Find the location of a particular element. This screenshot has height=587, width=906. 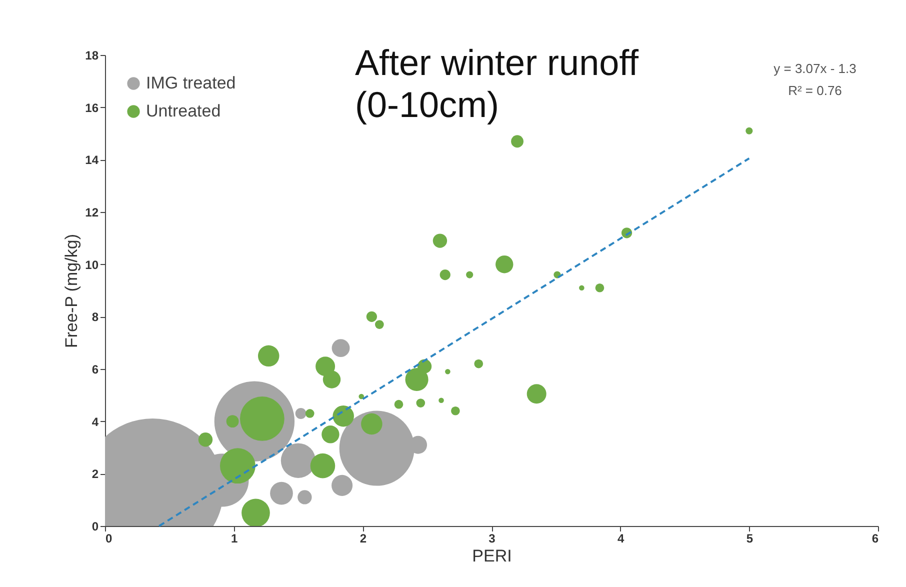

x-tick-label: 4 is located at coordinates (620, 539).